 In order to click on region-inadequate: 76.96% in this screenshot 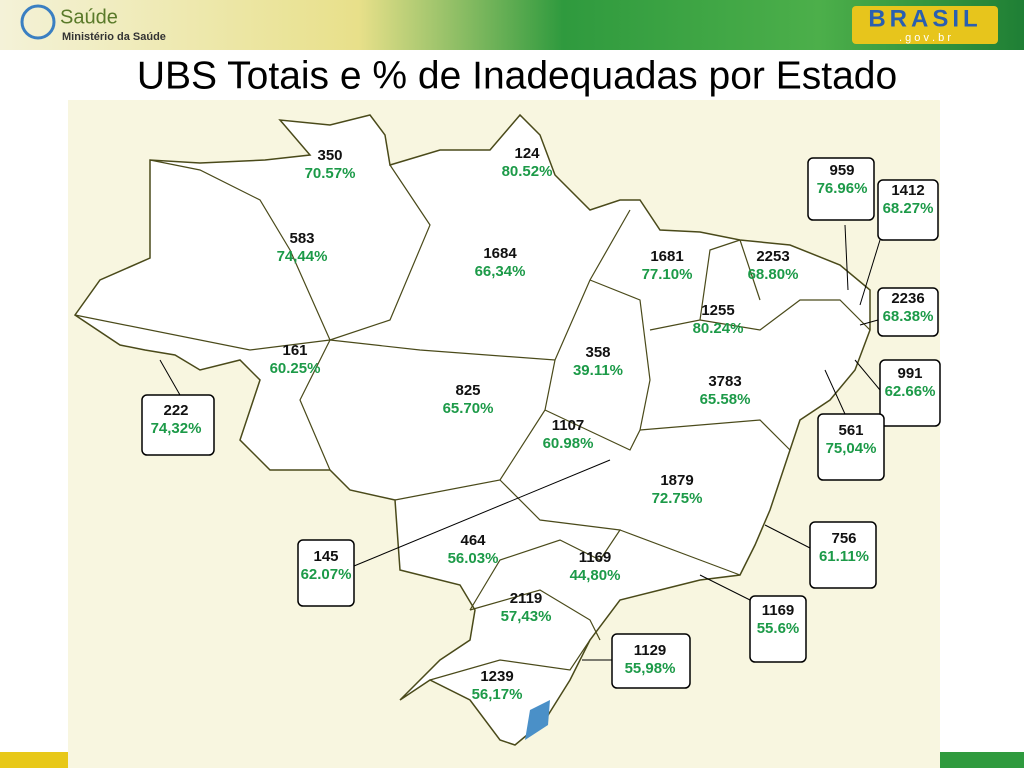, I will do `click(842, 188)`.